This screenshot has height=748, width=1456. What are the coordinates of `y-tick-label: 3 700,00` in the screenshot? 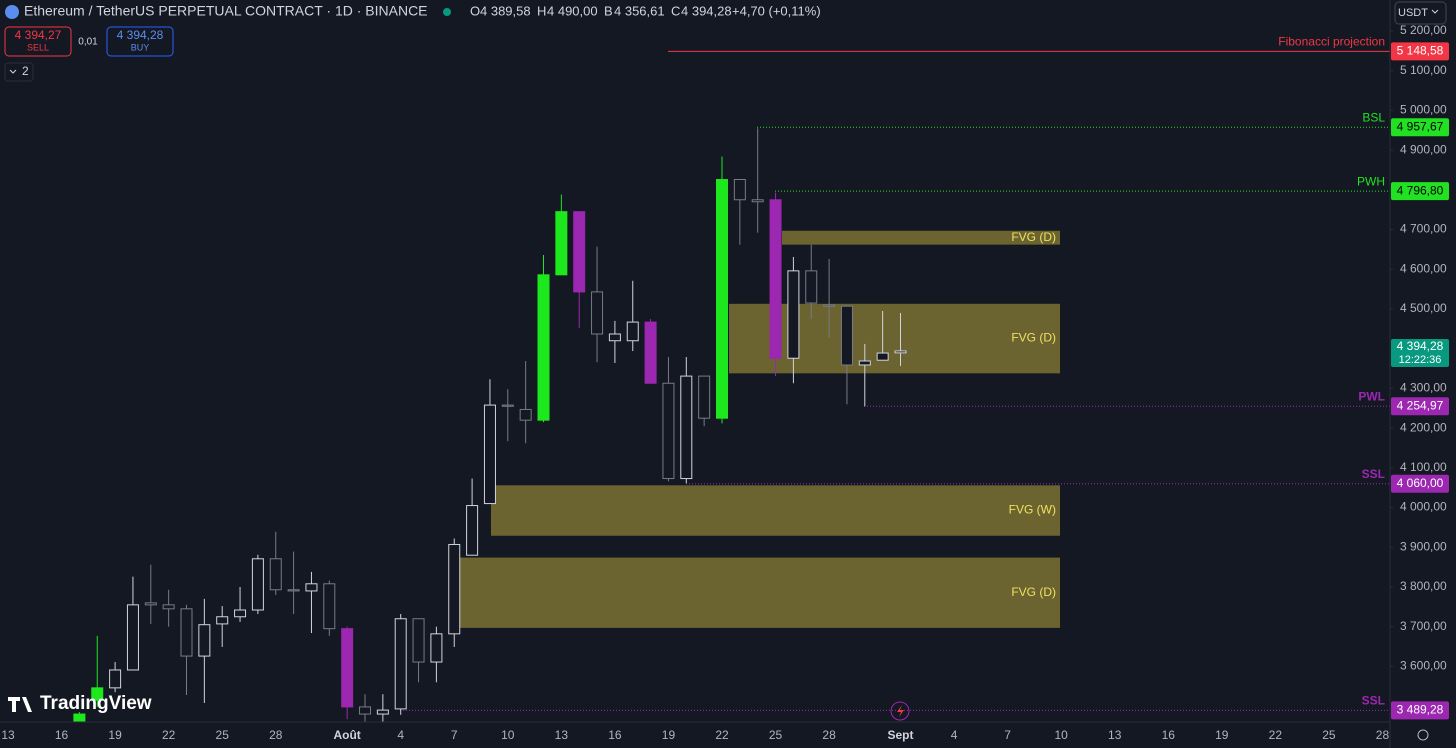 It's located at (1423, 626).